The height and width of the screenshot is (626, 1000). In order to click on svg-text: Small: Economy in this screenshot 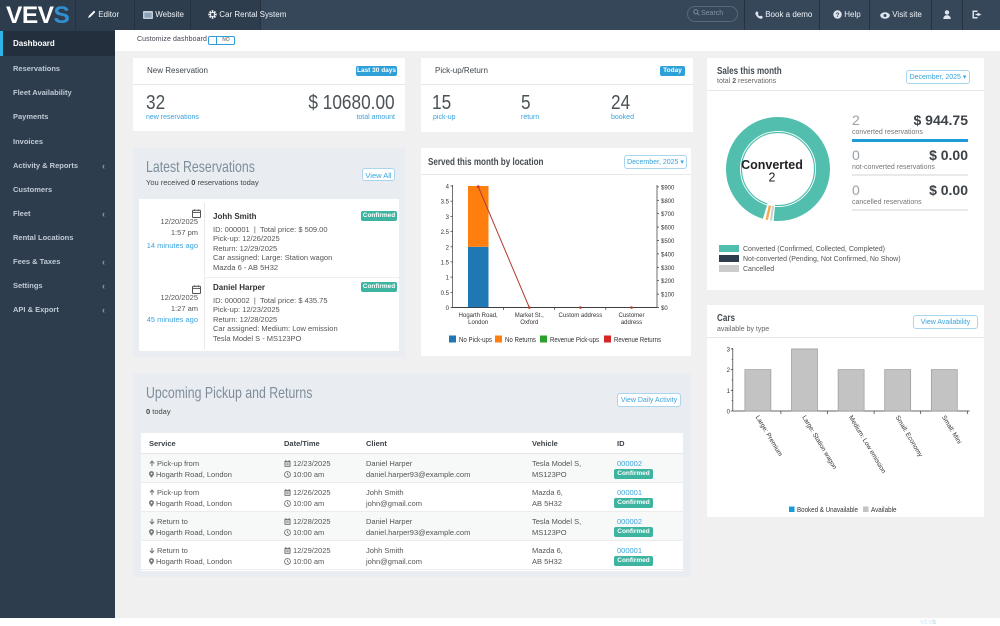, I will do `click(908, 436)`.